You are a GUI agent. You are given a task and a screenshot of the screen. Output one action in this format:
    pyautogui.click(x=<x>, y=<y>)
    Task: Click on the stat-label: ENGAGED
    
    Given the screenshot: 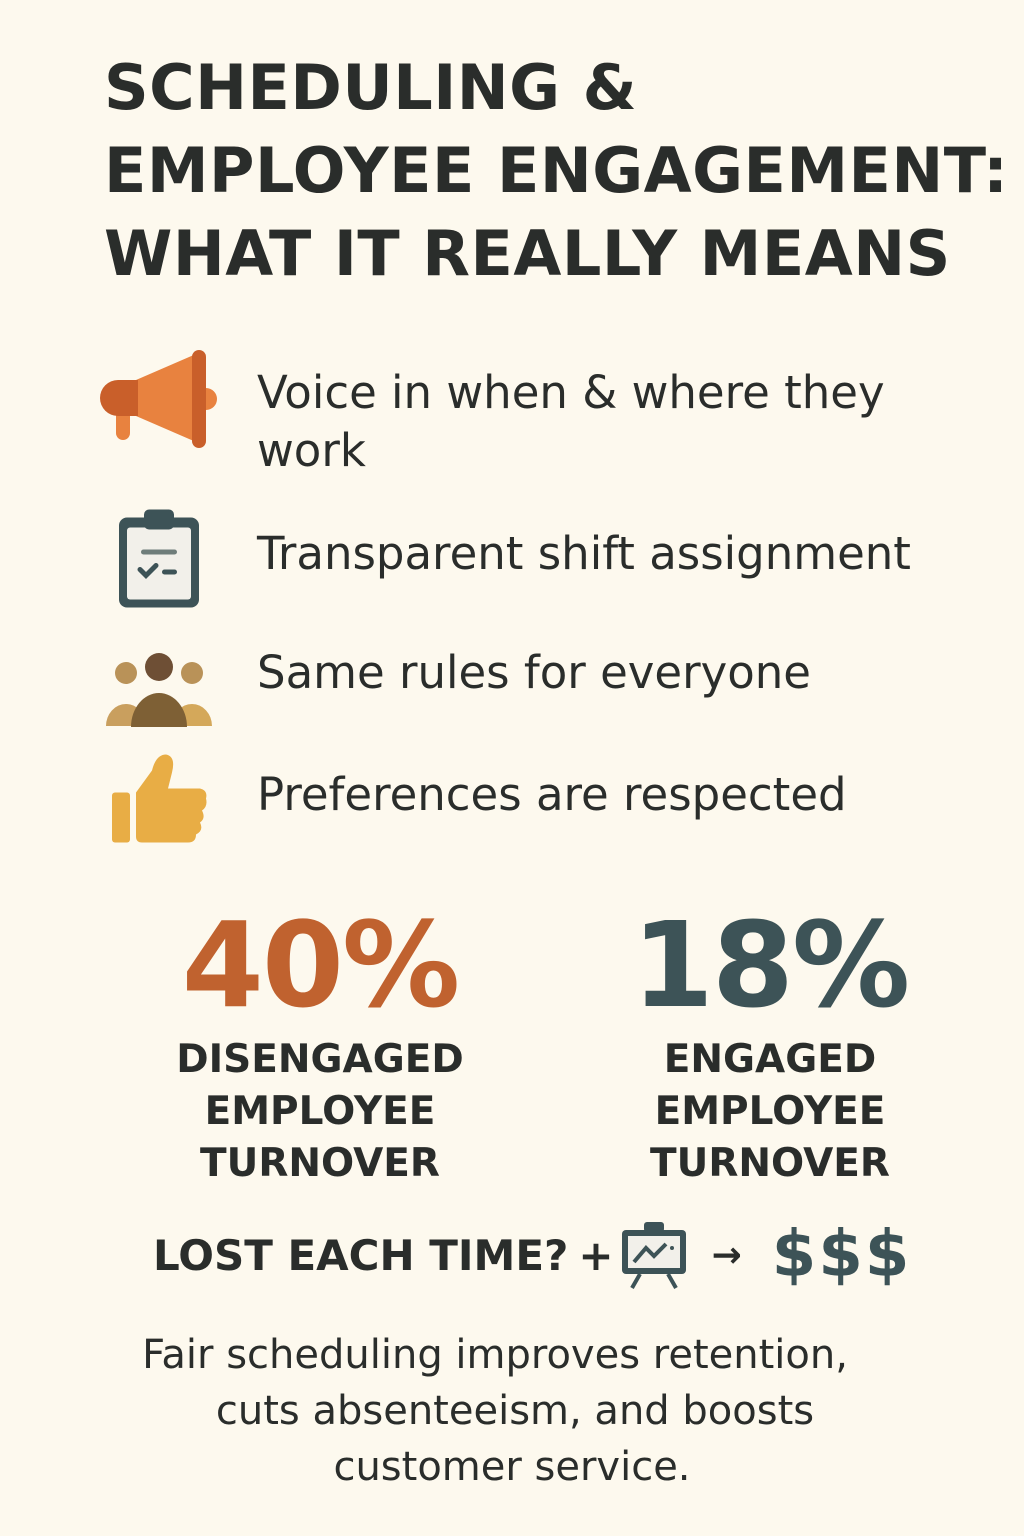 What is the action you would take?
    pyautogui.click(x=770, y=1059)
    